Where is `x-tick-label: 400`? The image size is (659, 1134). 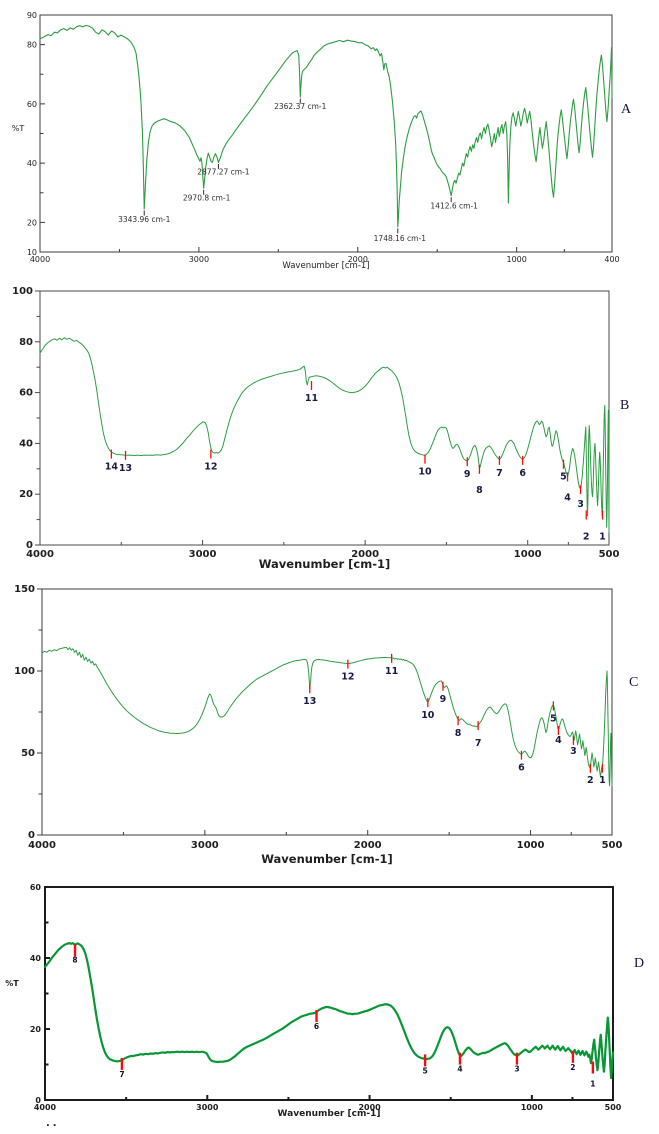 x-tick-label: 400 is located at coordinates (611, 259).